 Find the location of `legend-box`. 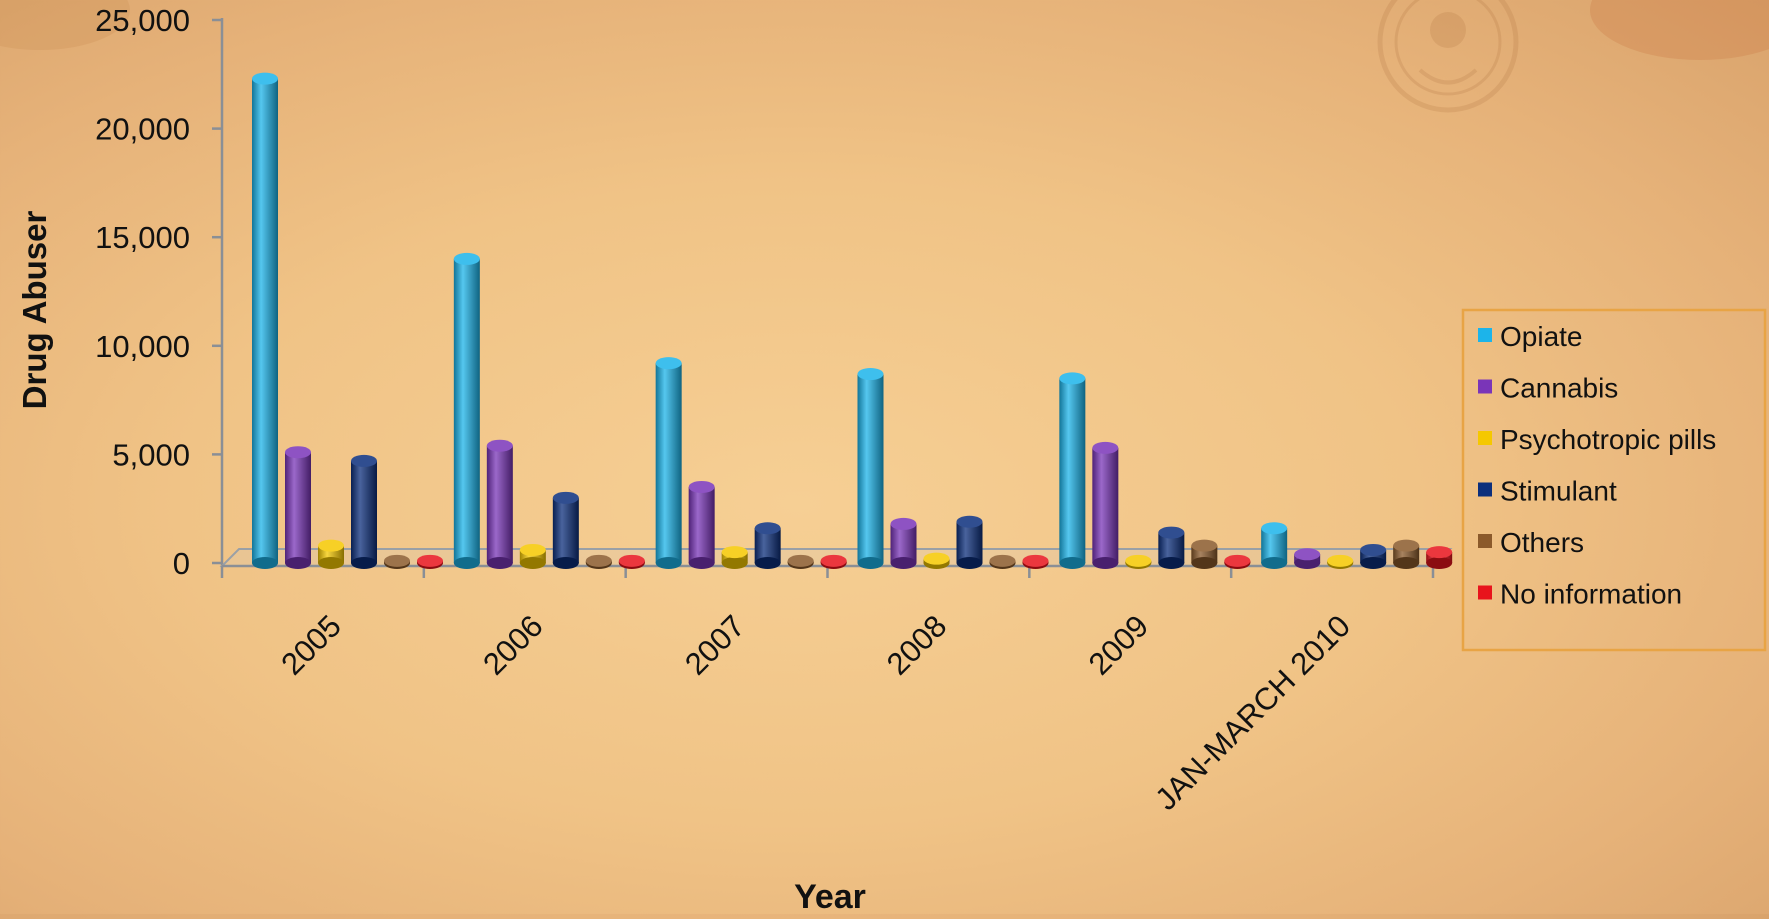

legend-box is located at coordinates (1614, 480).